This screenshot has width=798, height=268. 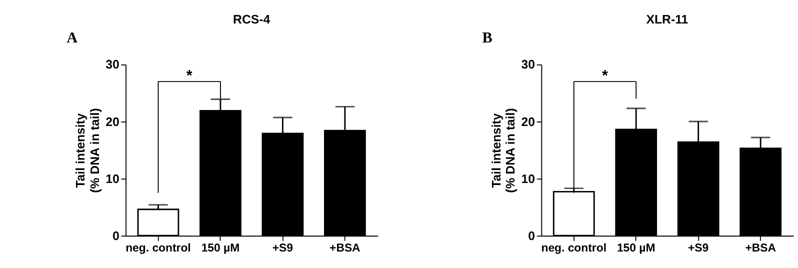 What do you see at coordinates (667, 19) in the screenshot?
I see `chart-title: XLR-11` at bounding box center [667, 19].